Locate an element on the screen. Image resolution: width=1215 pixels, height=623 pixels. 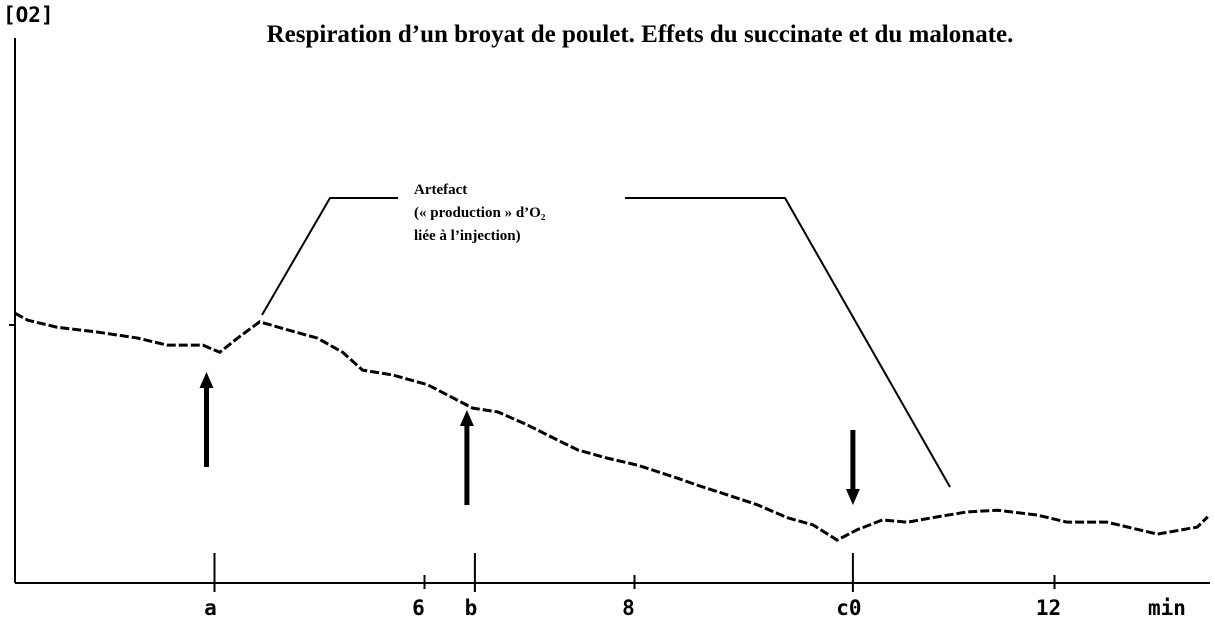
x-tick-label: 6 is located at coordinates (418, 608).